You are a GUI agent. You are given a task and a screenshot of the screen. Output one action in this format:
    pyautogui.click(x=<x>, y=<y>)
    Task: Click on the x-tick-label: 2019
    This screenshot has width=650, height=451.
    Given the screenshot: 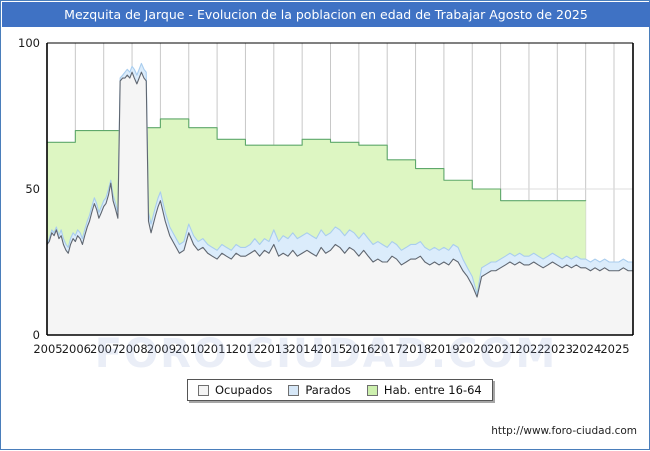 What is the action you would take?
    pyautogui.click(x=444, y=349)
    